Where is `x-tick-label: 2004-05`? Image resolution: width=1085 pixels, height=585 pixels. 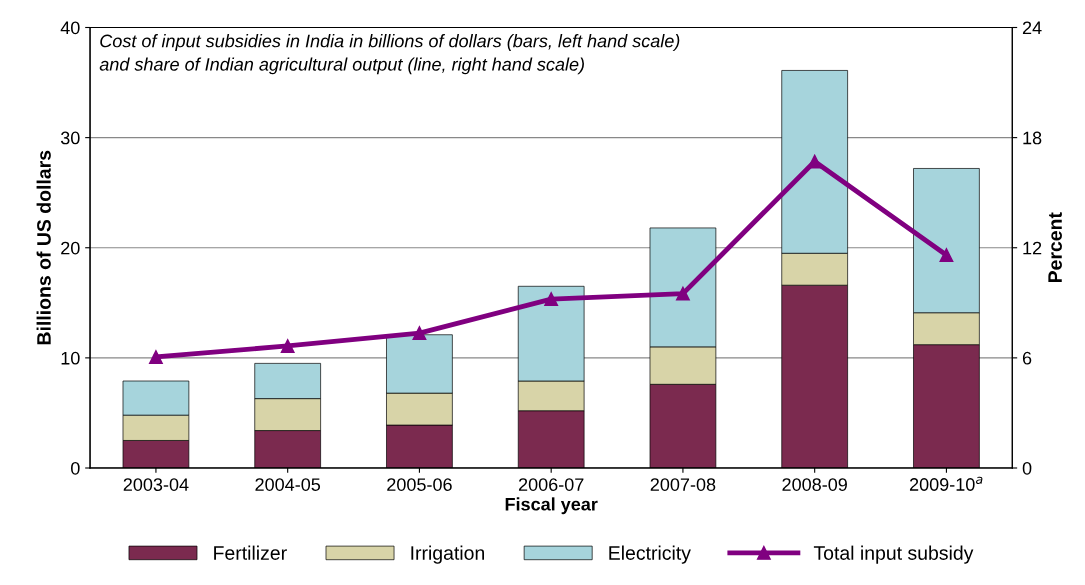
x-tick-label: 2004-05 is located at coordinates (288, 484).